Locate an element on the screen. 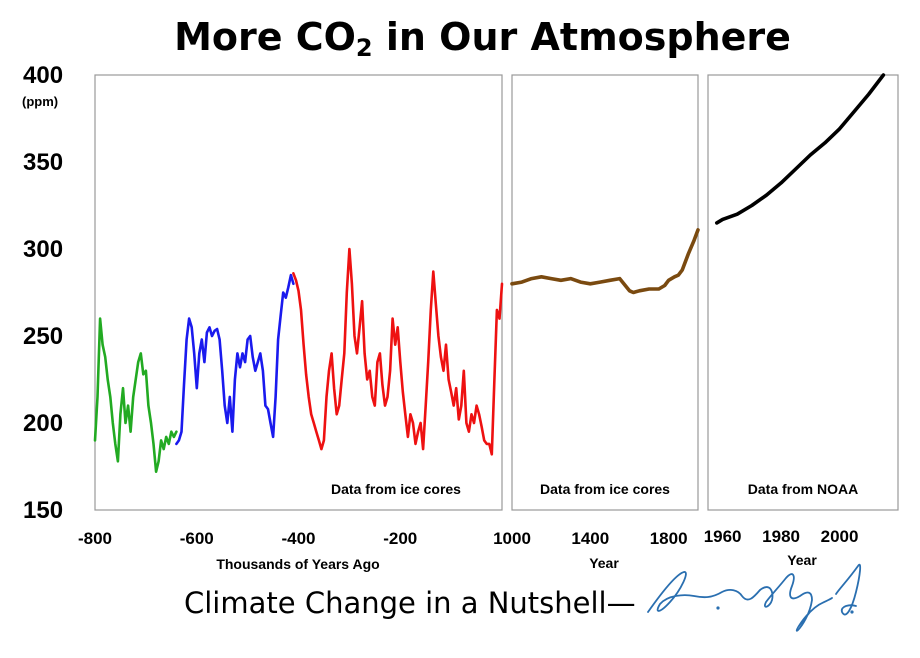  y-tick-label: 300 is located at coordinates (43, 249).